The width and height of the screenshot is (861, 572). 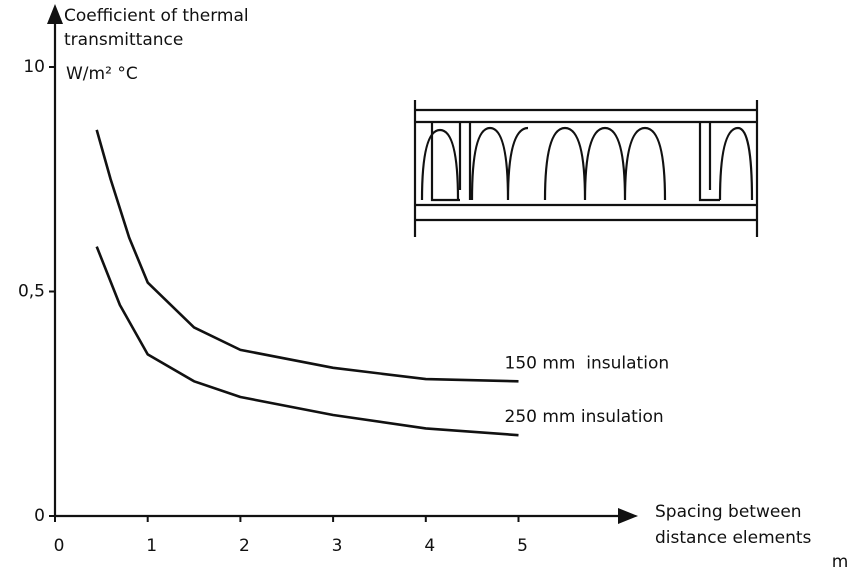 What do you see at coordinates (55, 14) in the screenshot?
I see `y-arrow` at bounding box center [55, 14].